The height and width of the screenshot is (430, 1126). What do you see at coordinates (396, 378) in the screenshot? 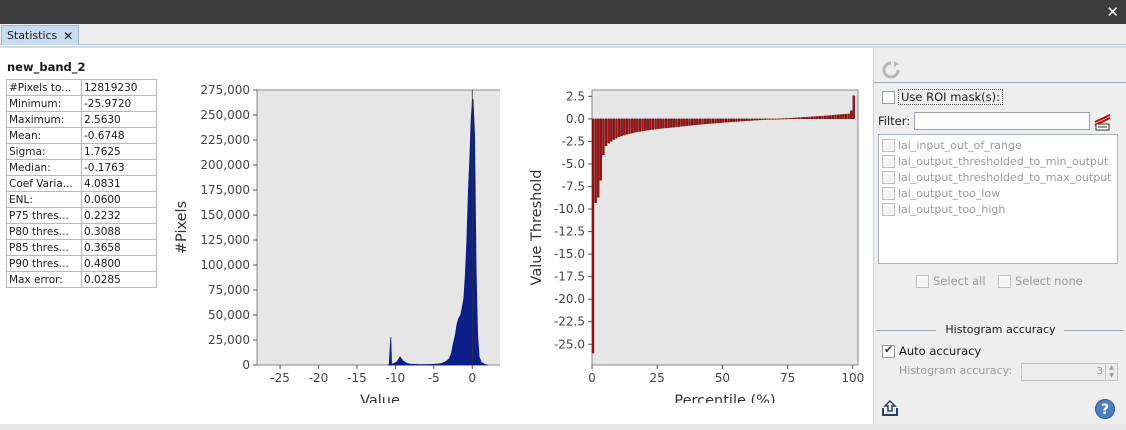
I see `x-tick-label: -10` at bounding box center [396, 378].